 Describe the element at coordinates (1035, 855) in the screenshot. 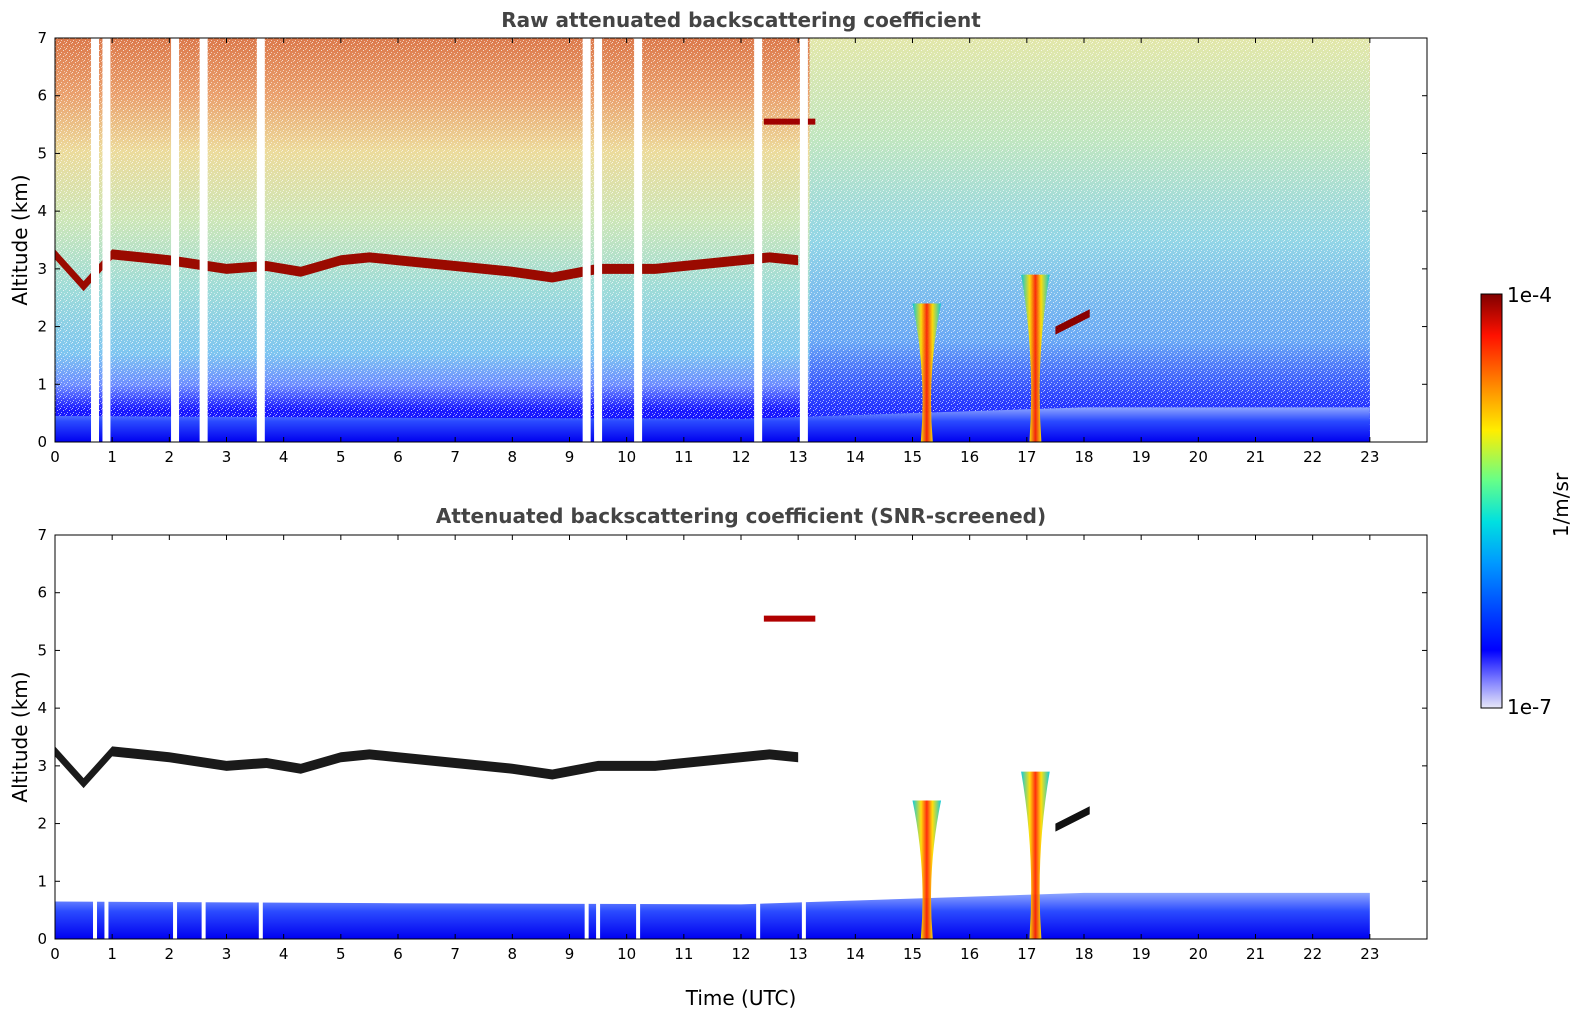

I see `screened-cloud-event` at that location.